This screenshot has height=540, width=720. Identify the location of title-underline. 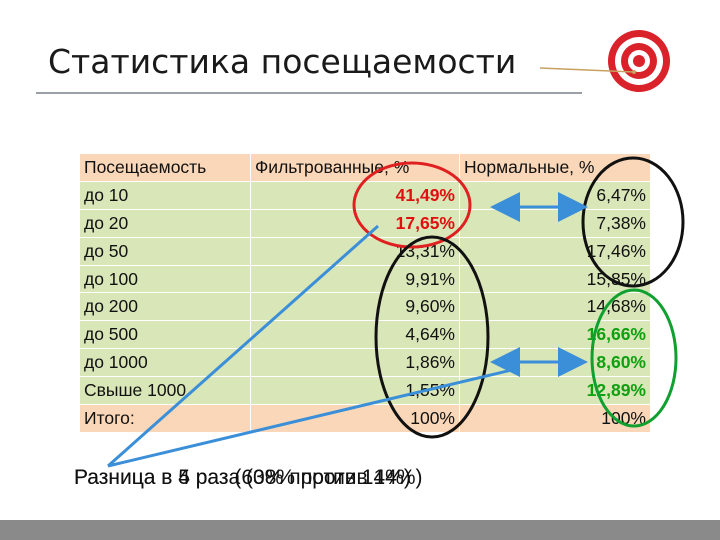
(309, 93).